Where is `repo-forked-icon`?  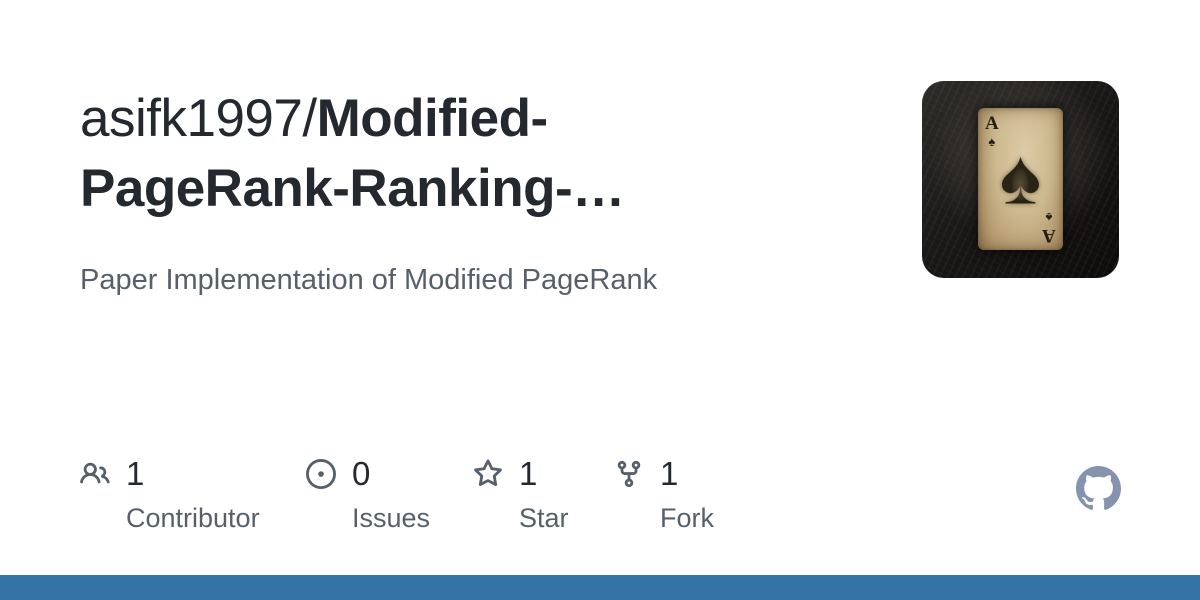
repo-forked-icon is located at coordinates (629, 474).